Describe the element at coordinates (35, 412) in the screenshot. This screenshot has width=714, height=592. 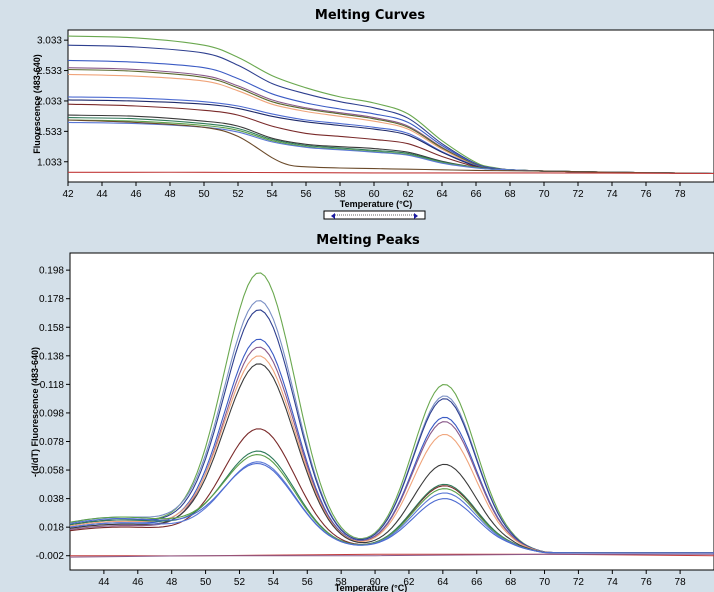
I see `y-axis-label-peaks: -(d/dT) Fluorescence (483-640)` at that location.